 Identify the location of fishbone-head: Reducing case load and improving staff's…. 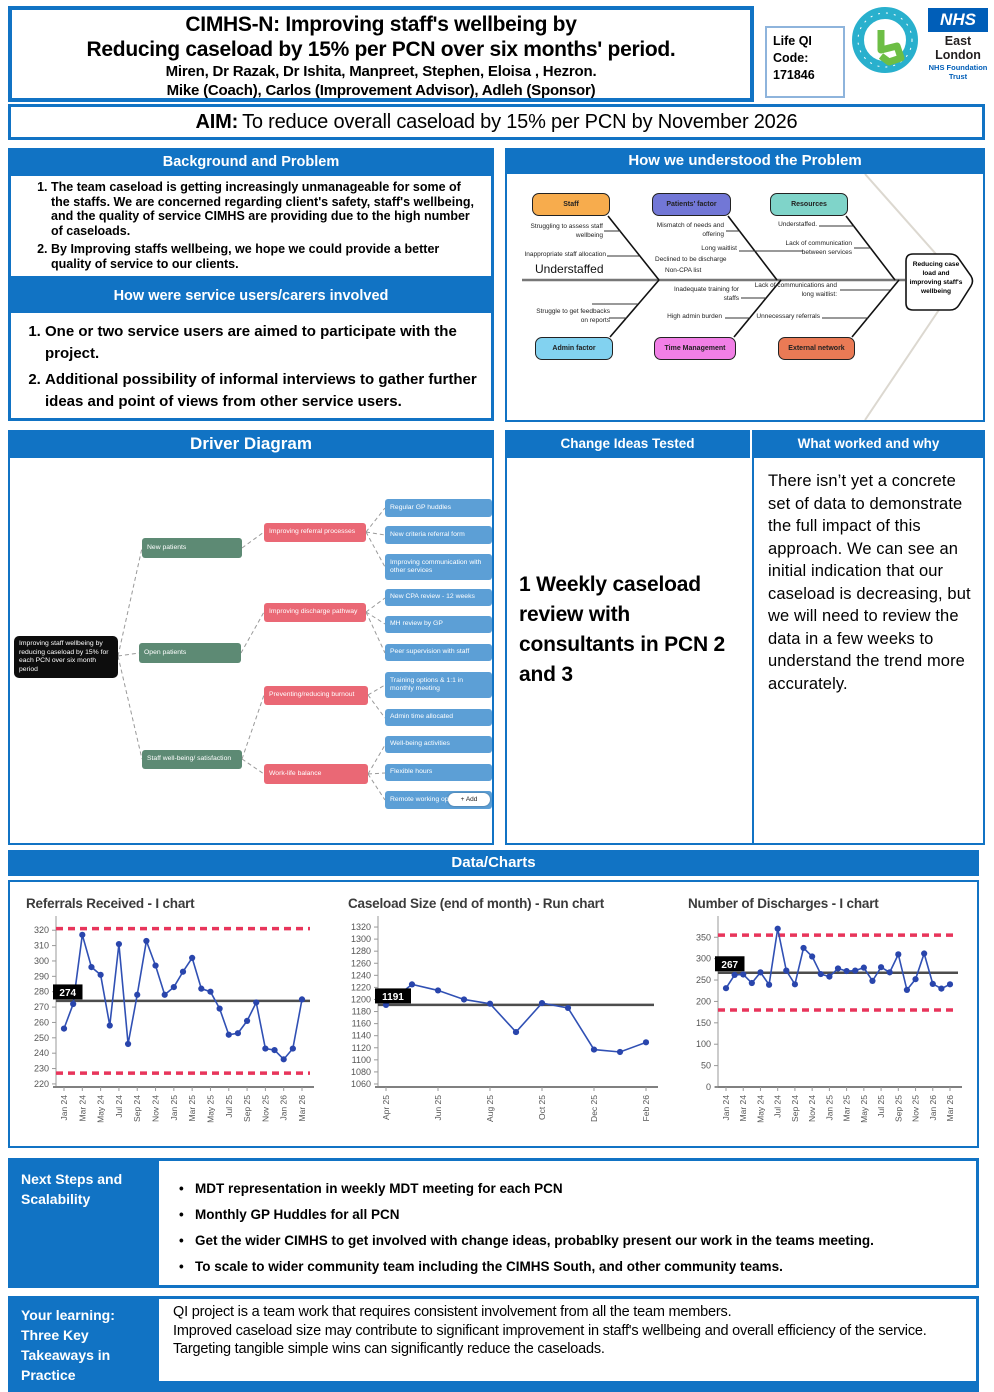
(936, 278).